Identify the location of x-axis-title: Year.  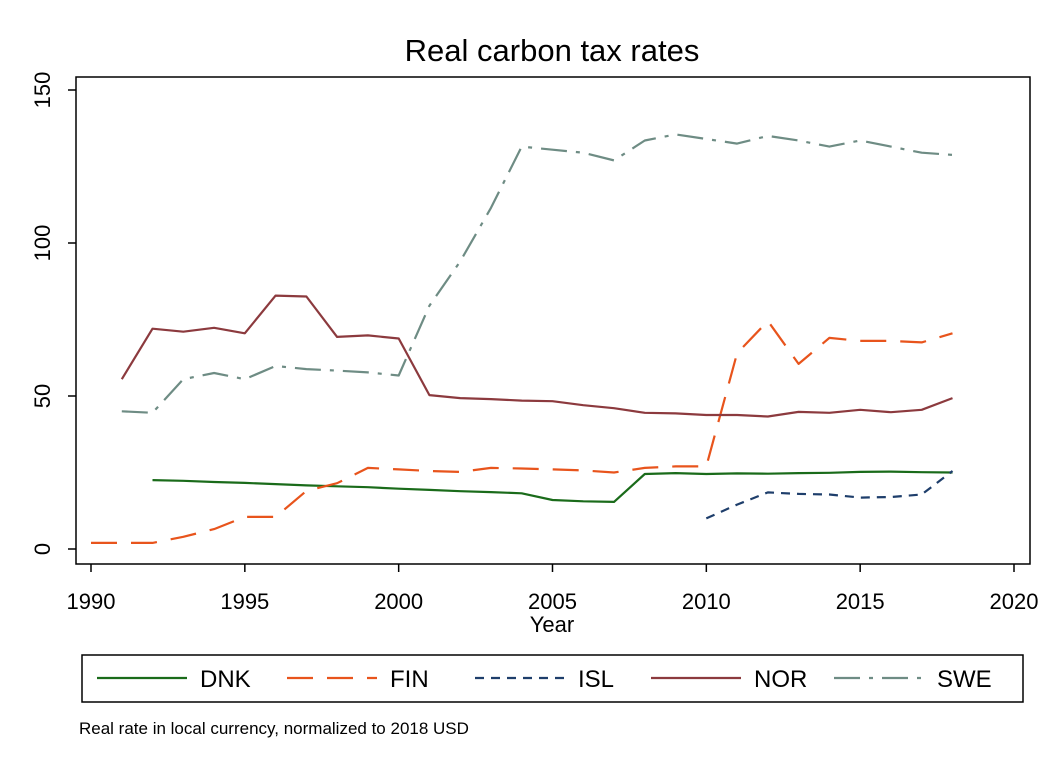
(552, 624).